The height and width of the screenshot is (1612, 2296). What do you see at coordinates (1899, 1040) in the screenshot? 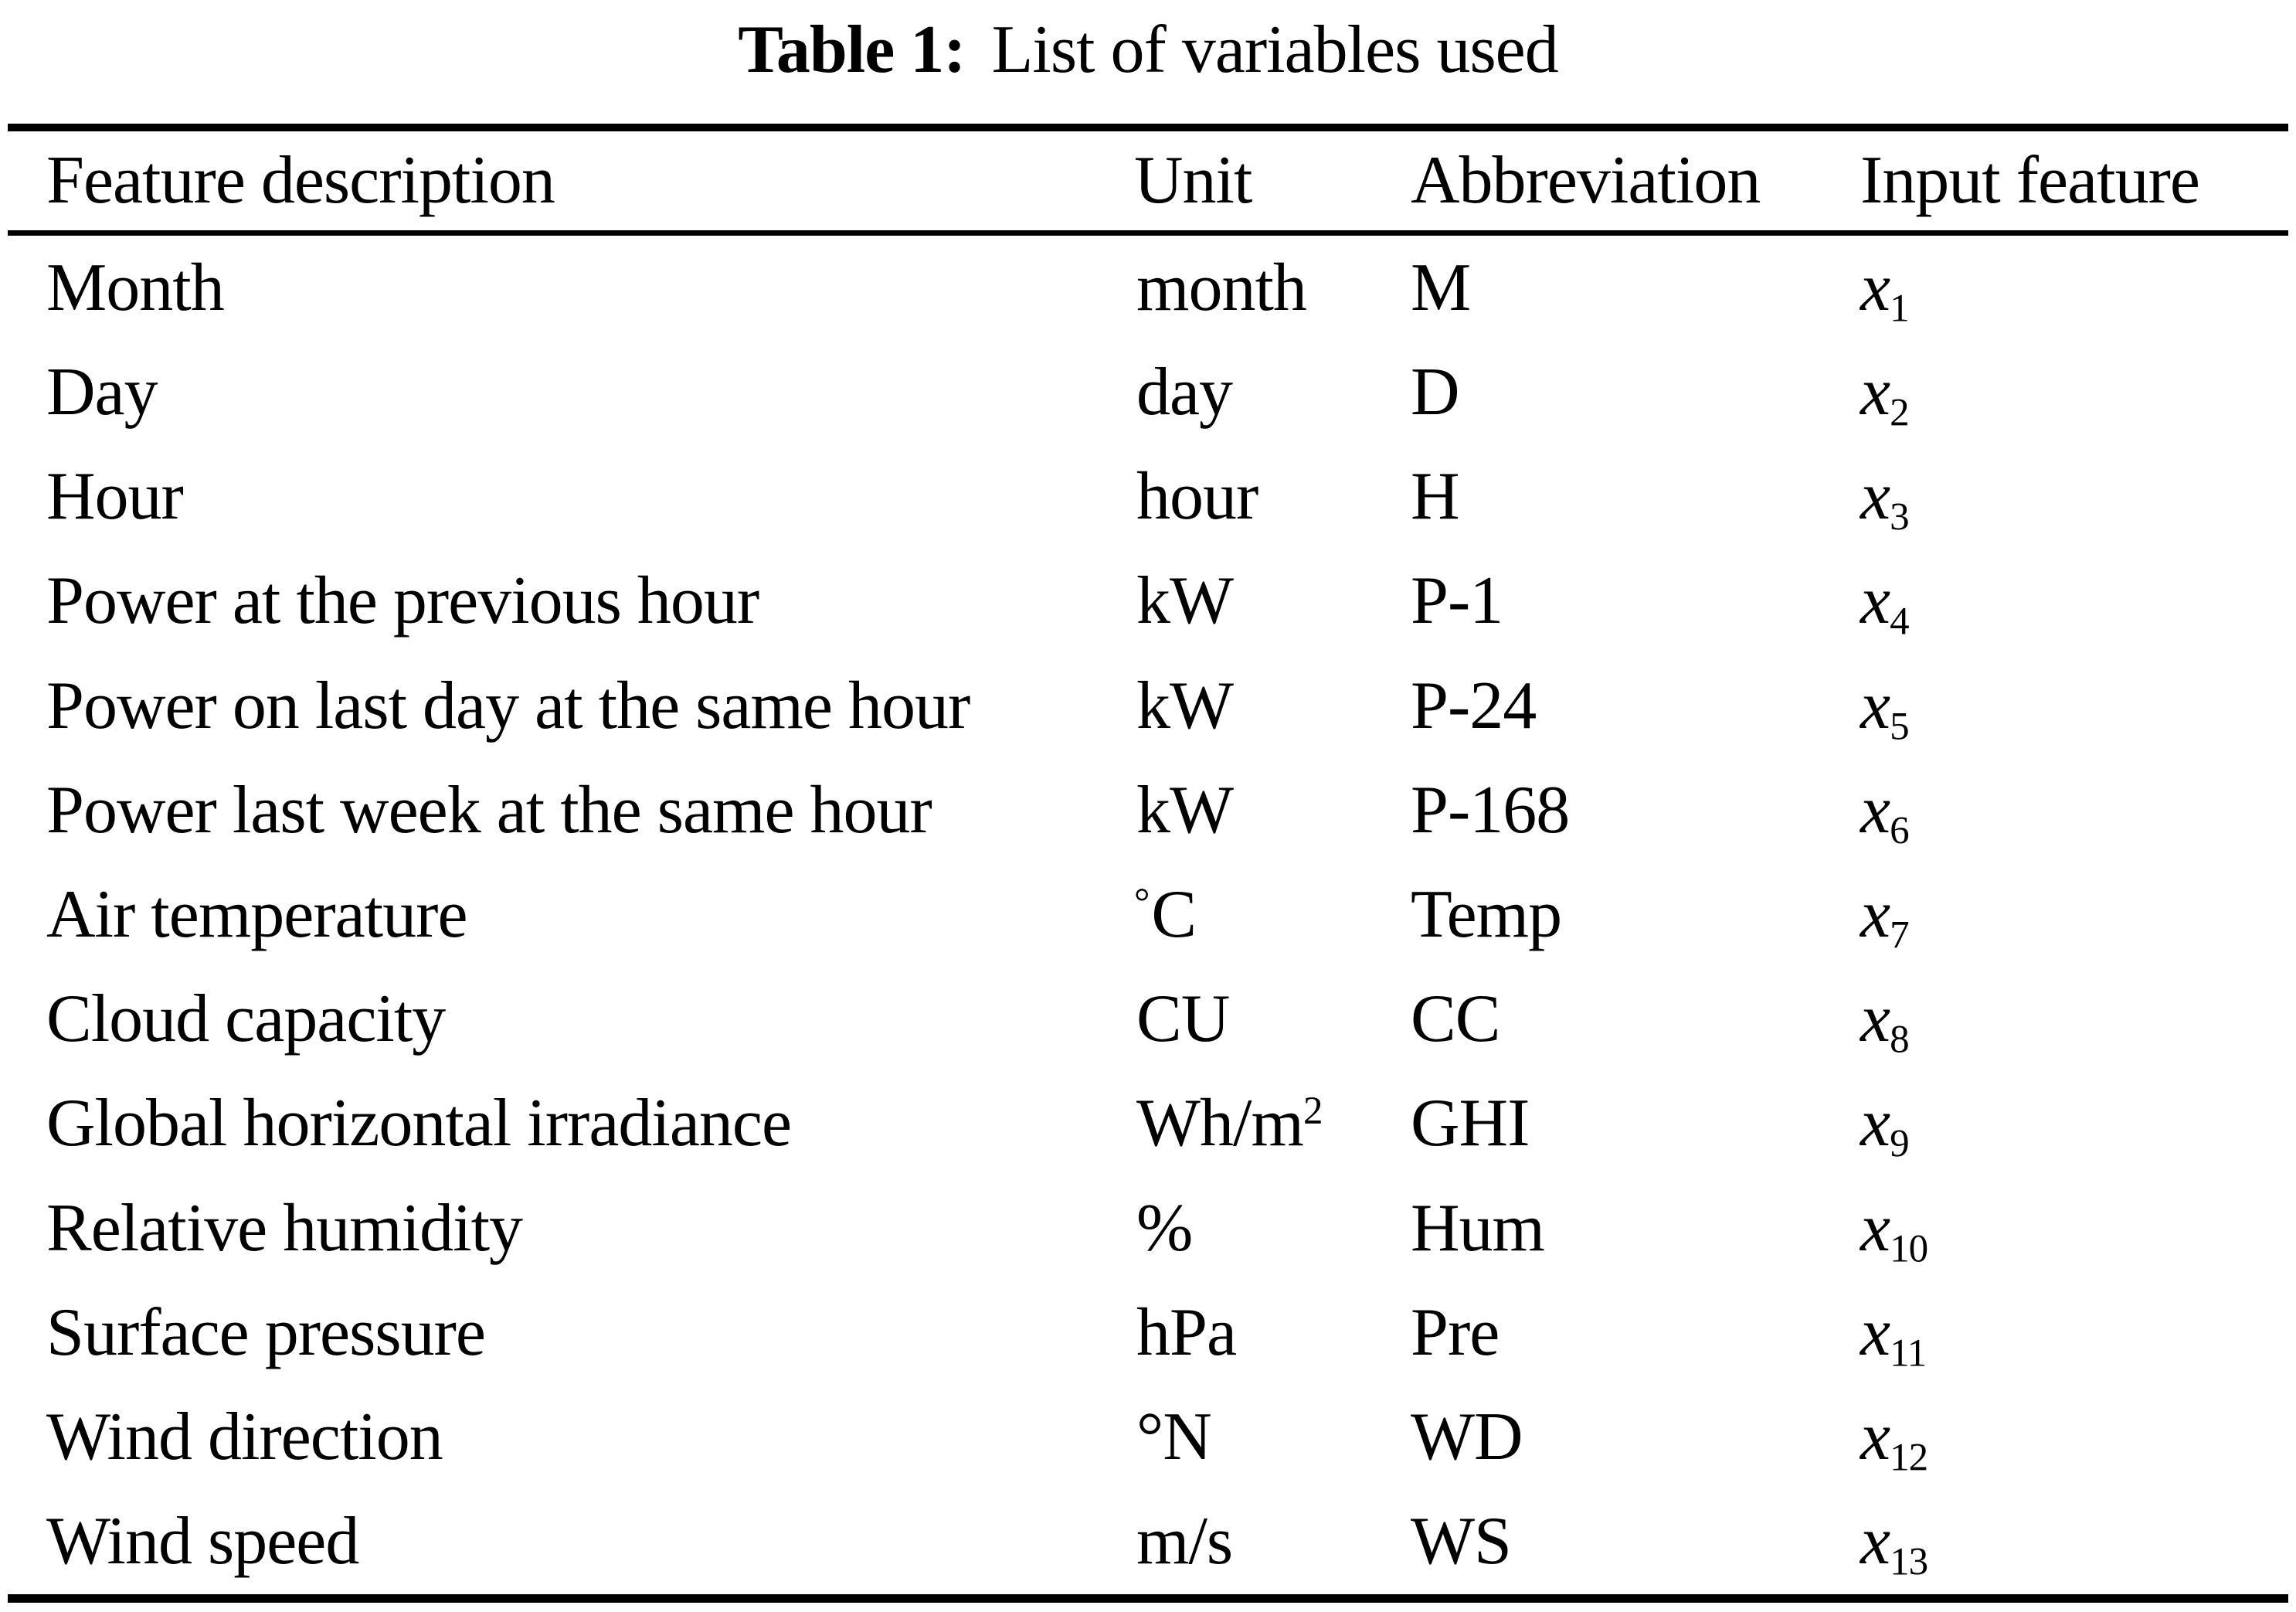
I see `variable-subscript: 8` at bounding box center [1899, 1040].